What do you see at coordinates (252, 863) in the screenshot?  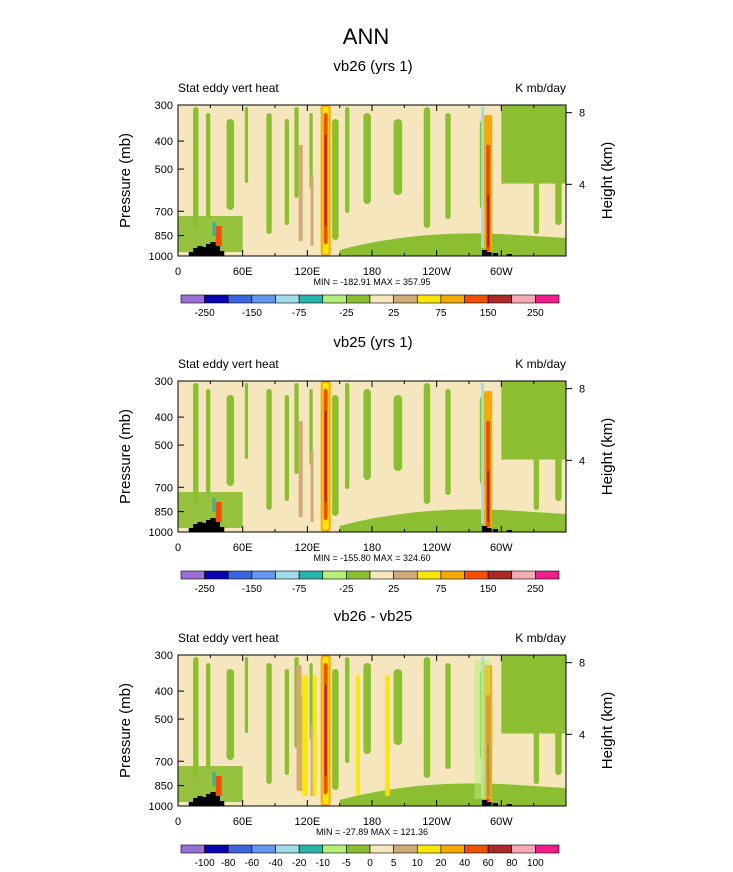 I see `colorbar-label: -60` at bounding box center [252, 863].